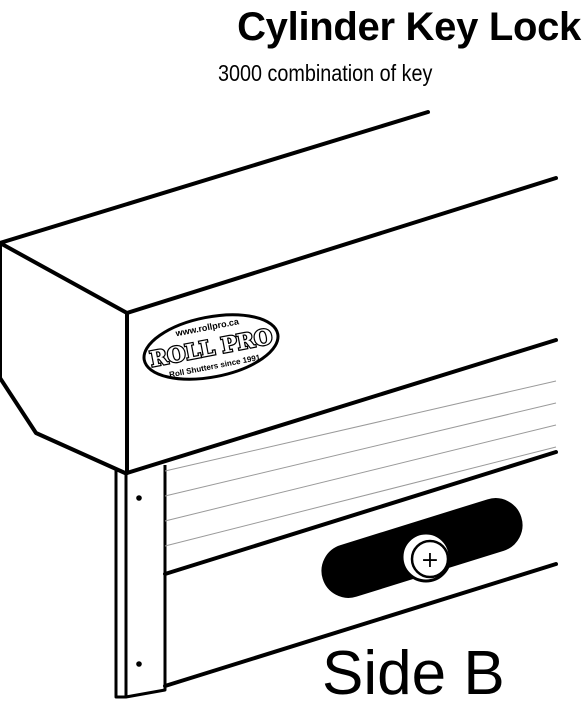 This screenshot has height=728, width=583. I want to click on bottom-bar-top-edge, so click(360, 513).